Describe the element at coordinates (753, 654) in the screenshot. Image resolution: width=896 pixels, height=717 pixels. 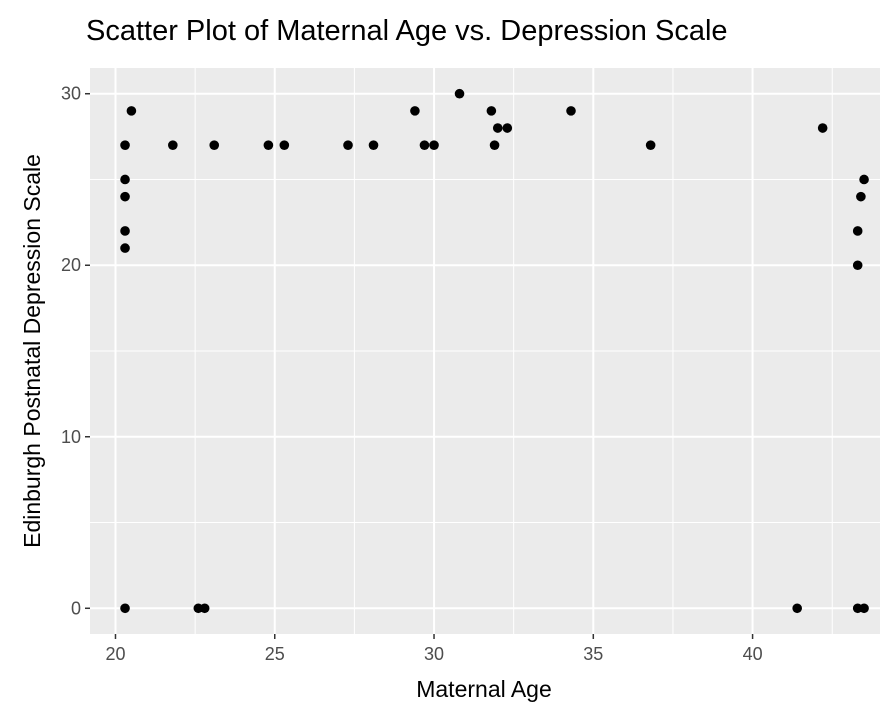
I see `x-tick-label: 40` at that location.